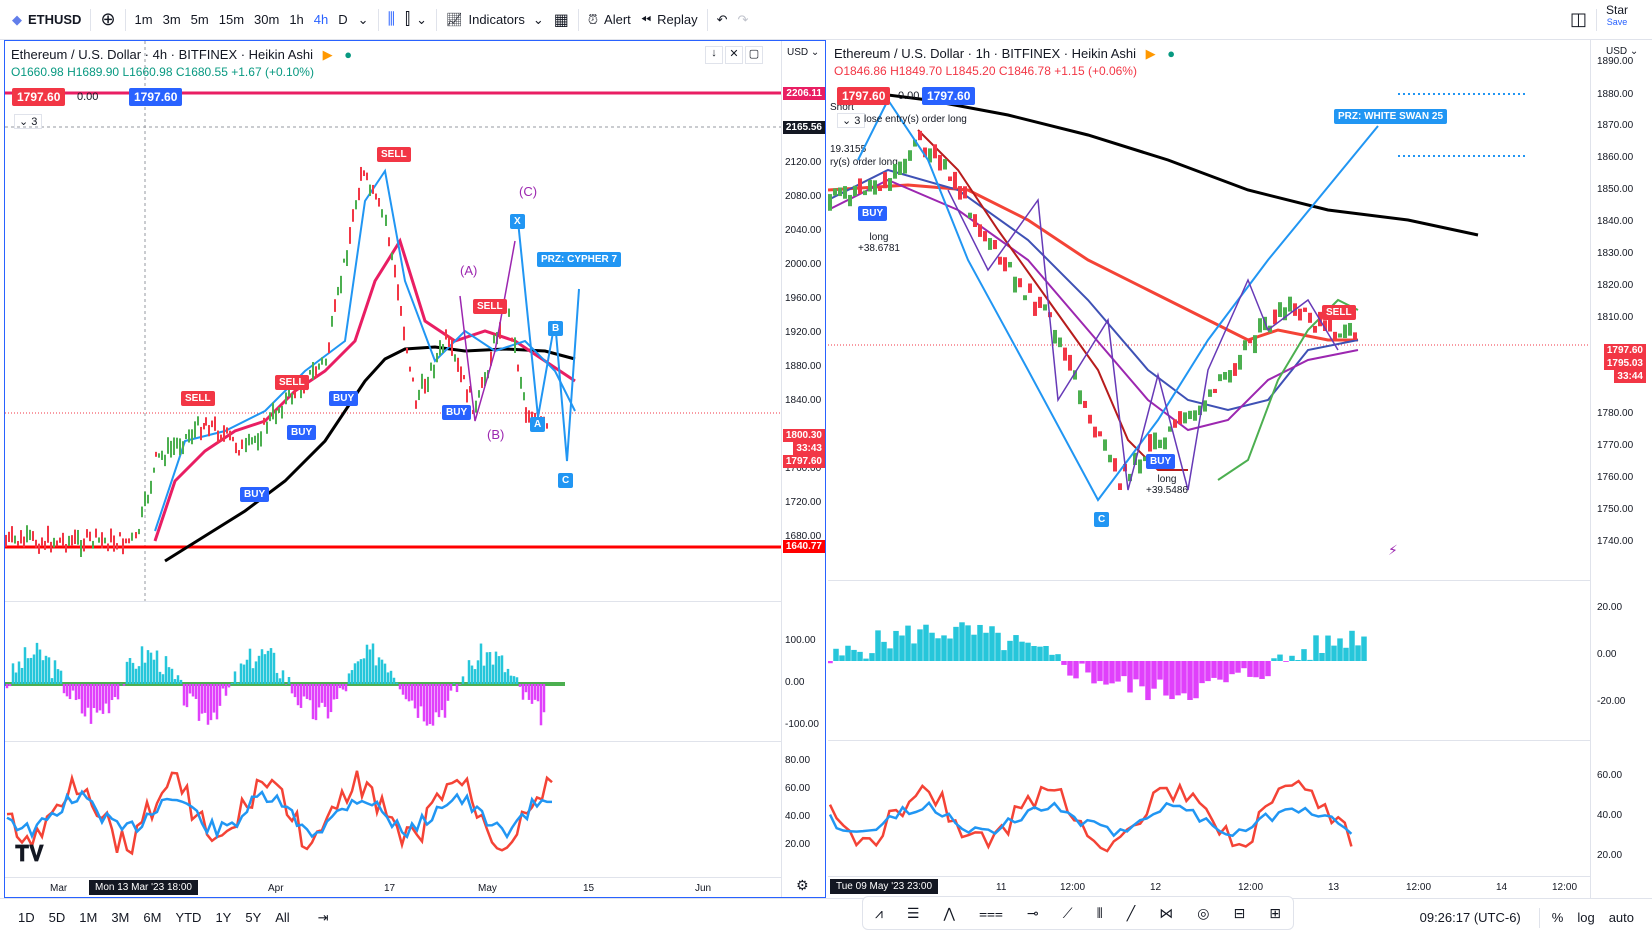 The width and height of the screenshot is (1652, 936). Describe the element at coordinates (1067, 912) in the screenshot. I see `ray-icon: ⟋` at that location.